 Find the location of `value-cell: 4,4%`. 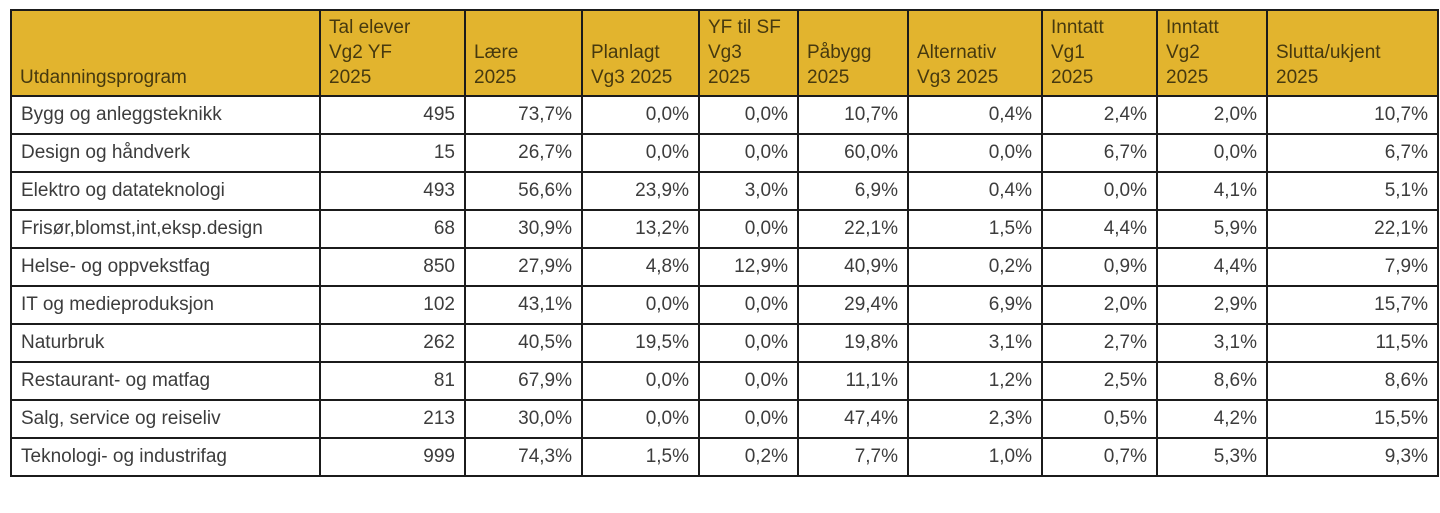

value-cell: 4,4% is located at coordinates (1099, 229).